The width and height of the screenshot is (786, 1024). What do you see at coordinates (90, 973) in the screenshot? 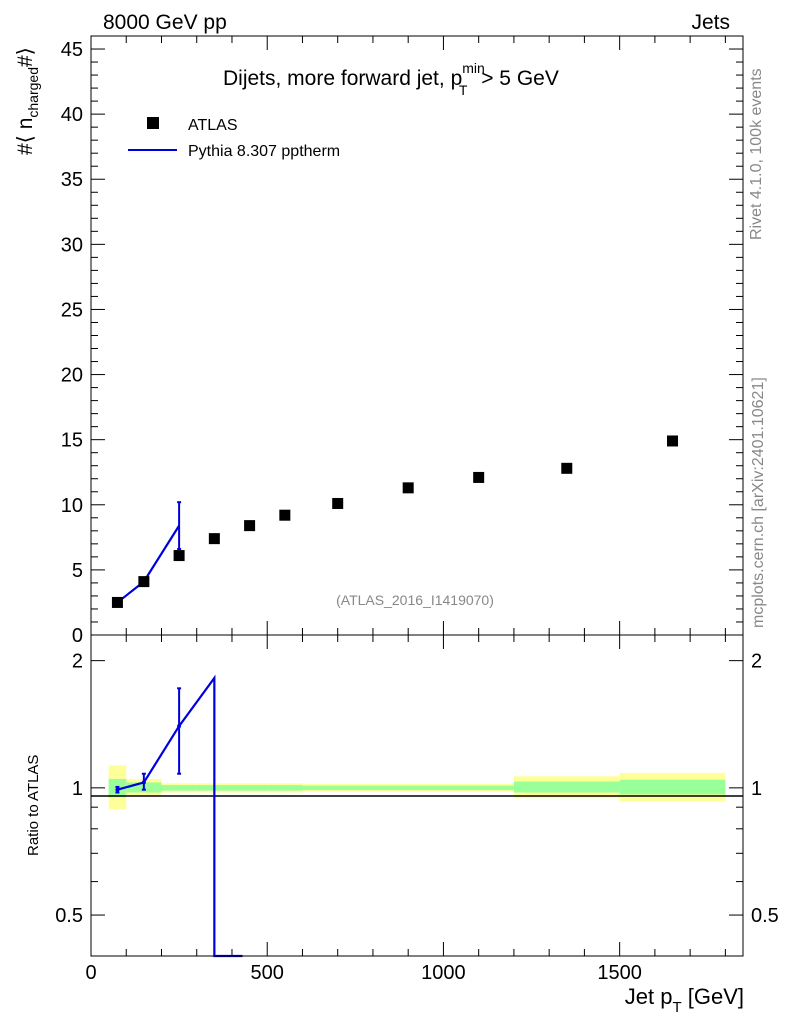
I see `ratio-xtick-label: 0` at bounding box center [90, 973].